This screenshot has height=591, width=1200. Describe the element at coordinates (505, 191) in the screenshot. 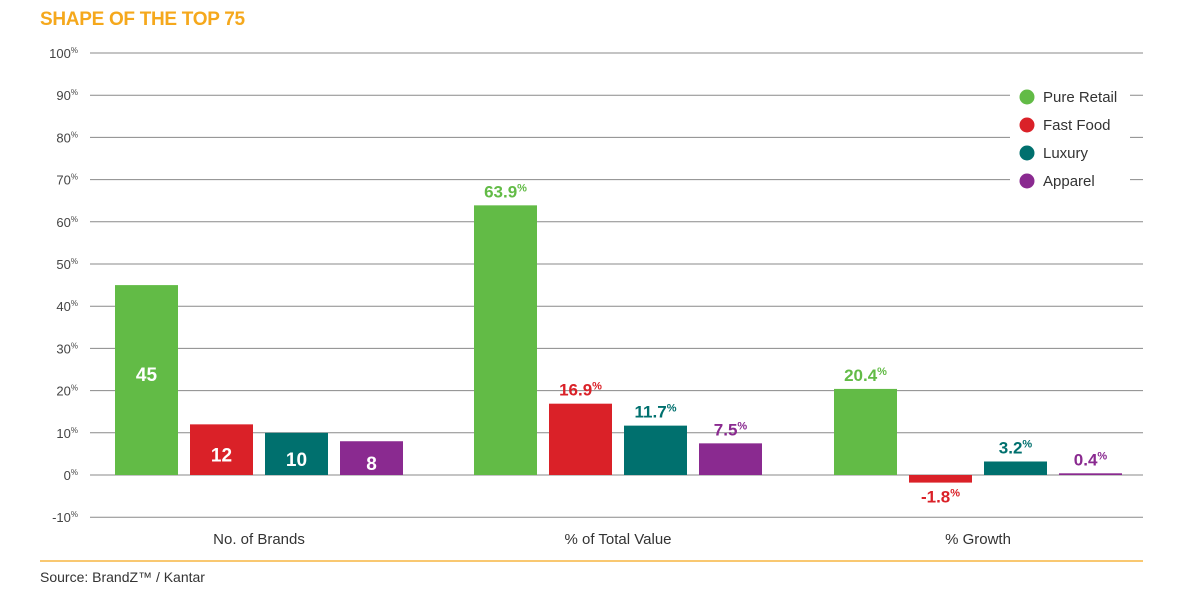

I see `data-label: 63.9%` at that location.